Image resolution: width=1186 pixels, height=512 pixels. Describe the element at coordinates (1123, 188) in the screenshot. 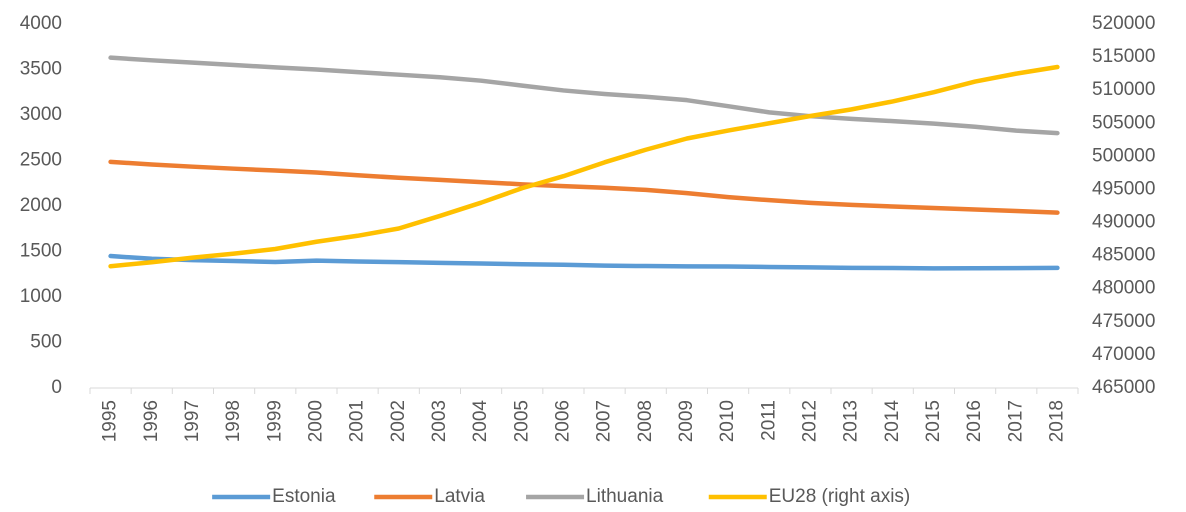

I see `y2-tick-label: 495000` at that location.